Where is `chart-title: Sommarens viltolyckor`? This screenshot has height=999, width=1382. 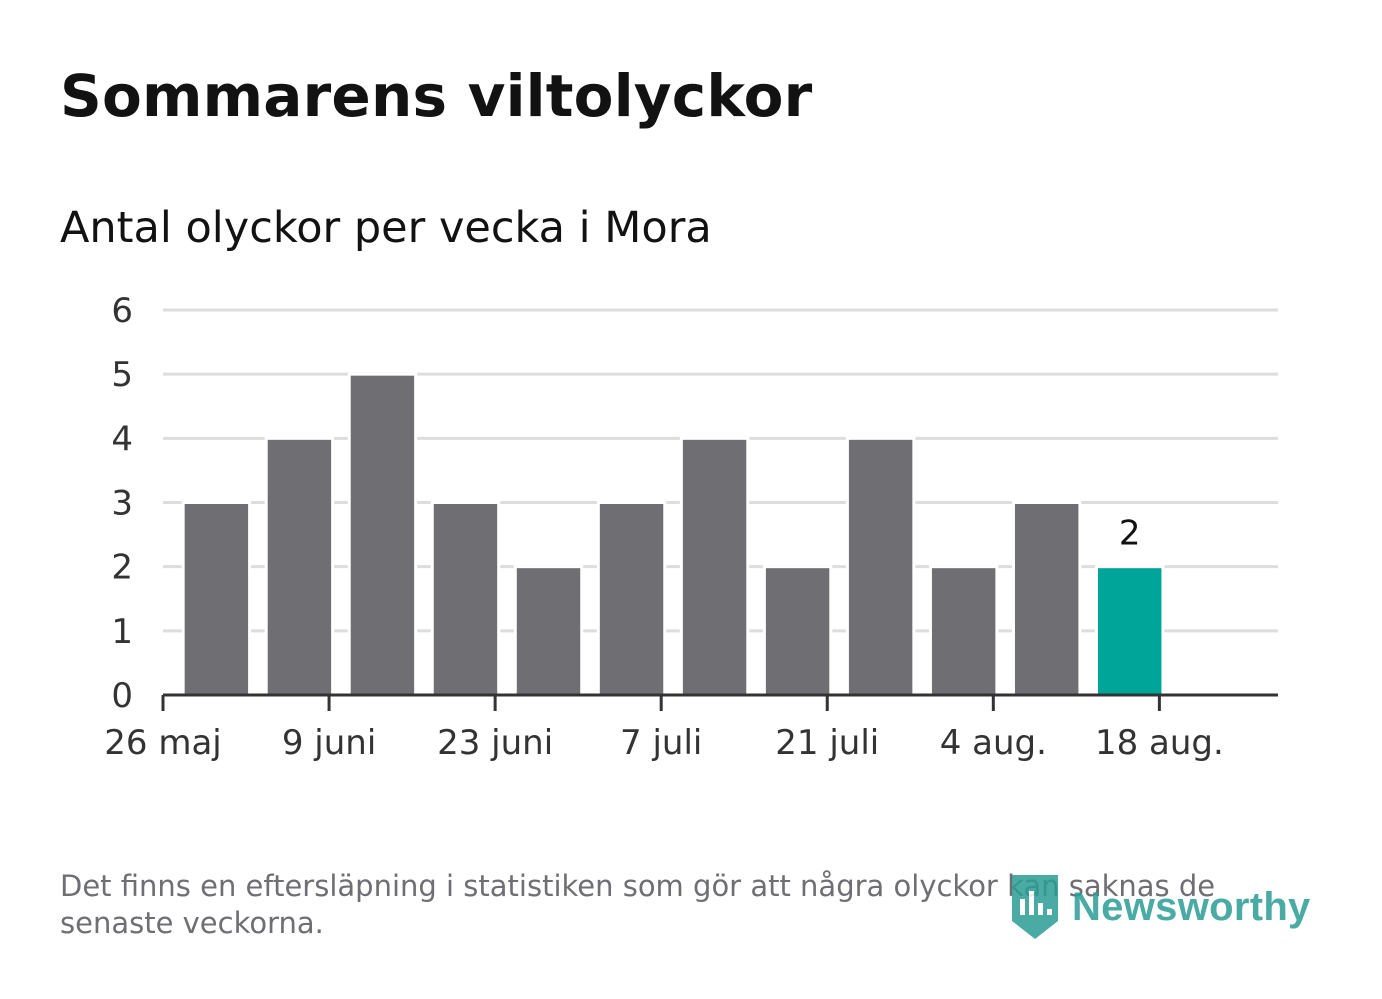
chart-title: Sommarens viltolyckor is located at coordinates (436, 96).